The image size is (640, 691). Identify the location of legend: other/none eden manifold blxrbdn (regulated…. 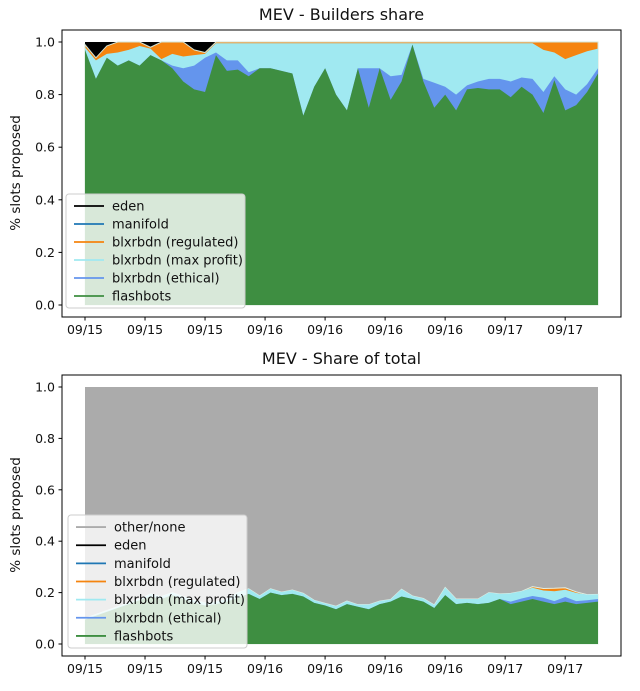
(157, 581).